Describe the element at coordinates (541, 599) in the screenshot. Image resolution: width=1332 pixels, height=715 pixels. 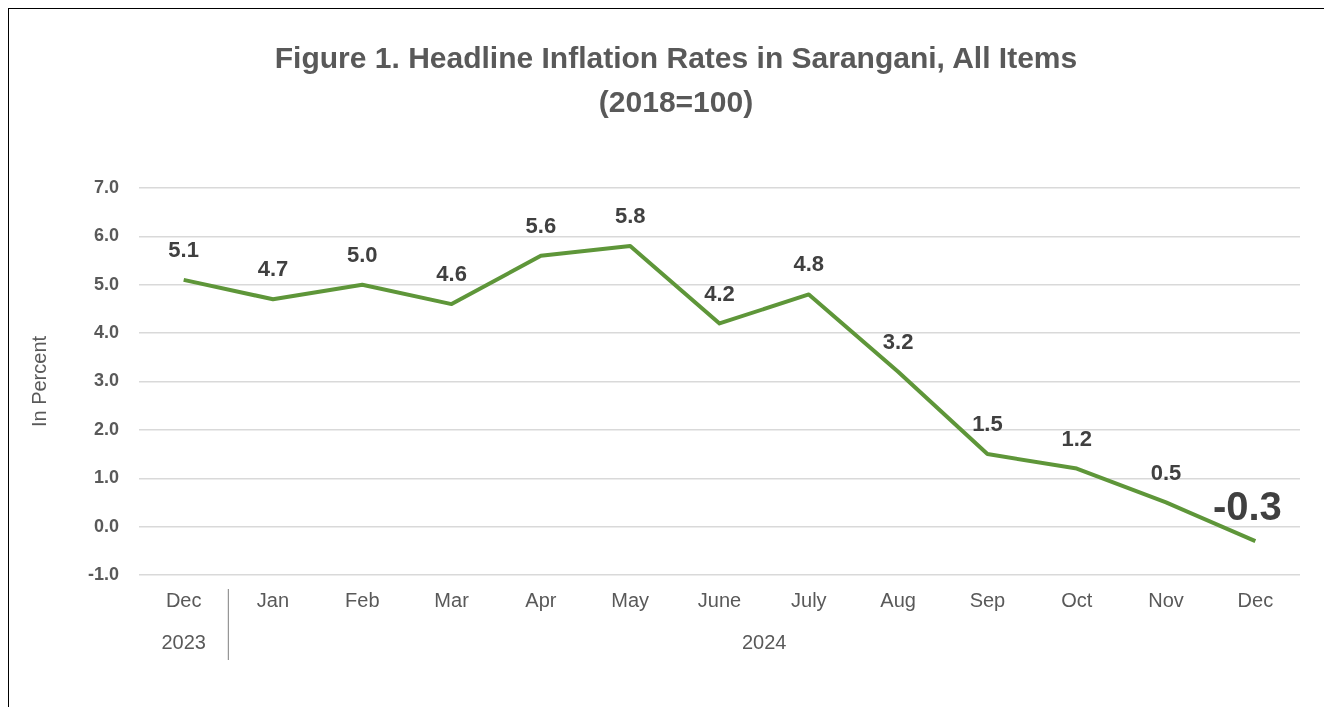
I see `x-tick-label: Apr` at that location.